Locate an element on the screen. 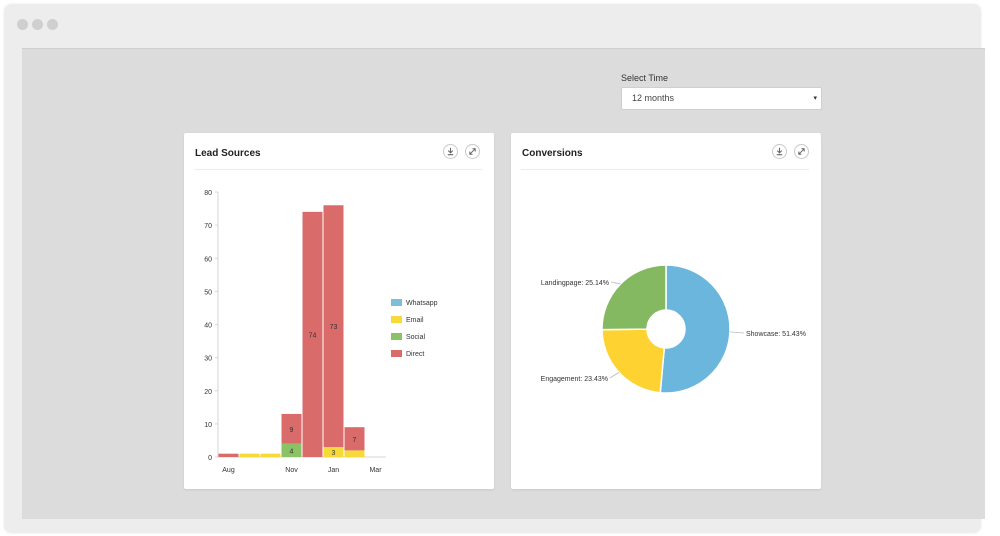 This screenshot has height=536, width=1000. bar-data-label: 4 is located at coordinates (292, 451).